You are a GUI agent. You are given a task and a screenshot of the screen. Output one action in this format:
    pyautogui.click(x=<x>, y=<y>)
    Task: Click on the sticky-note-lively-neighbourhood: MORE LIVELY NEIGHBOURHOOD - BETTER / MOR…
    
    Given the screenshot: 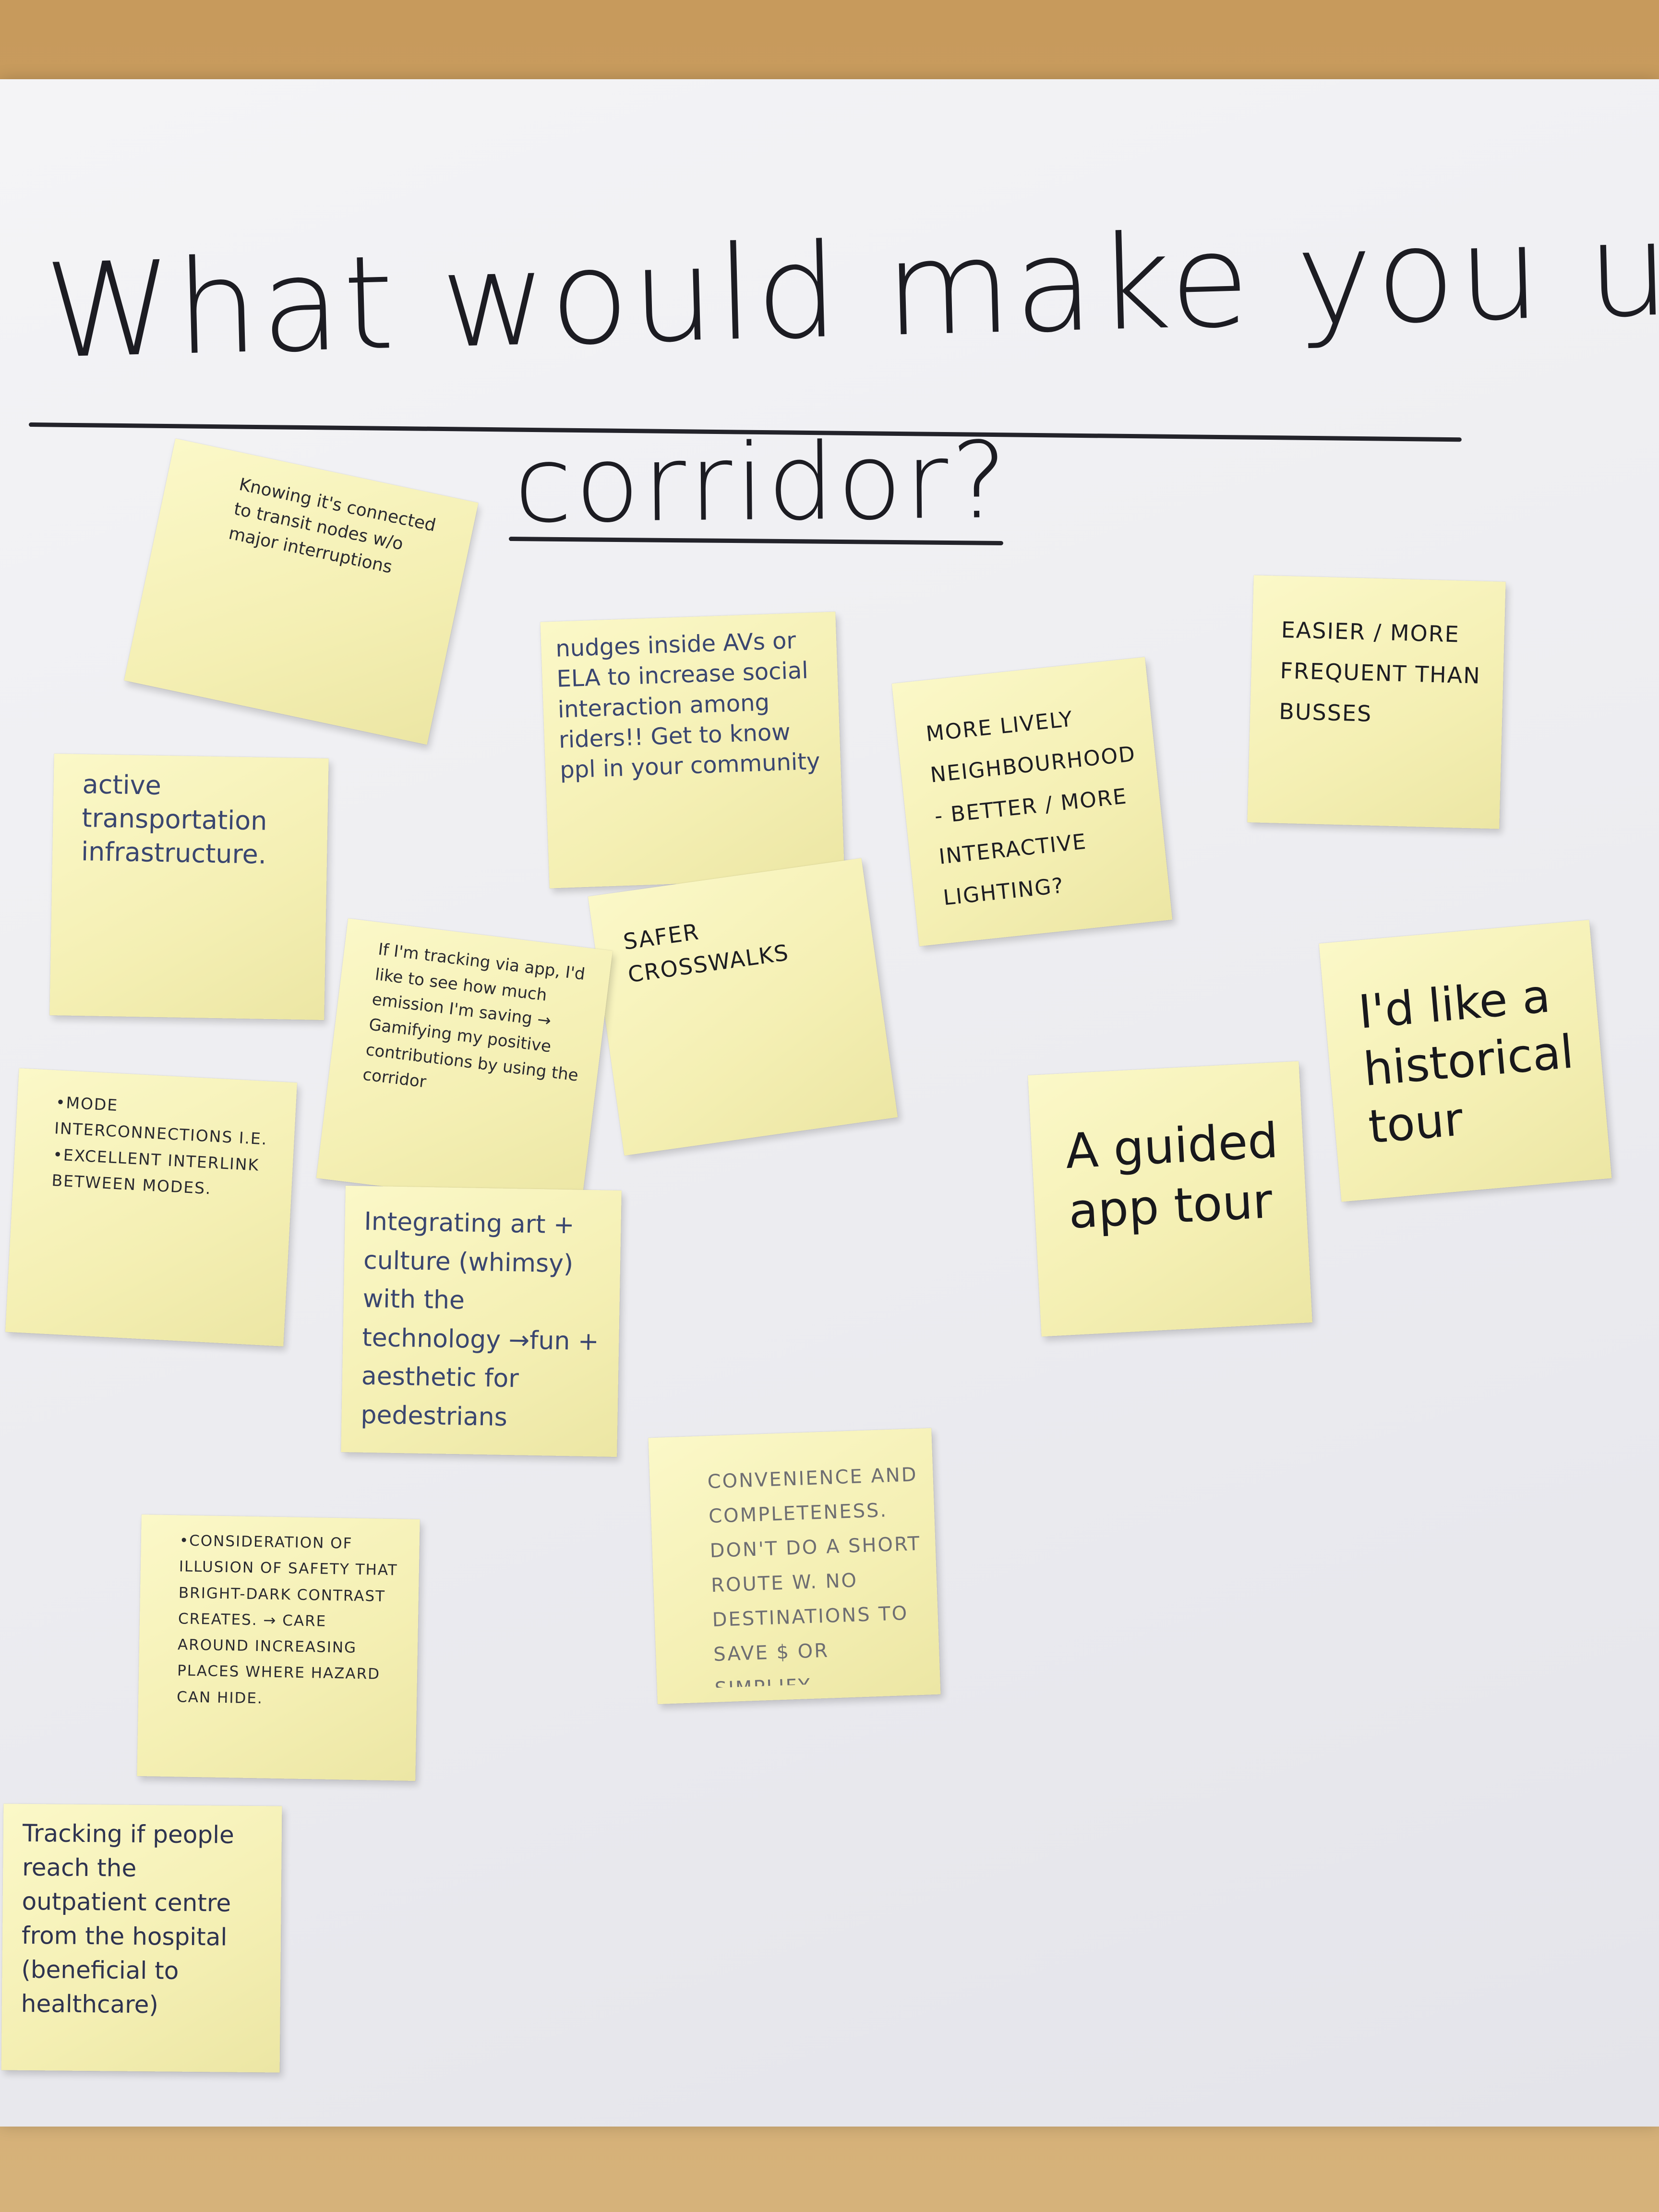 What is the action you would take?
    pyautogui.click(x=1032, y=802)
    